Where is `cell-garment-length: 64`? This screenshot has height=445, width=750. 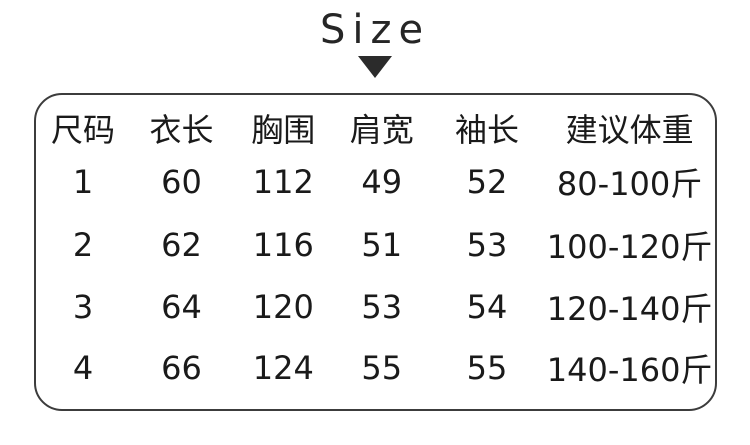
cell-garment-length: 64 is located at coordinates (181, 306).